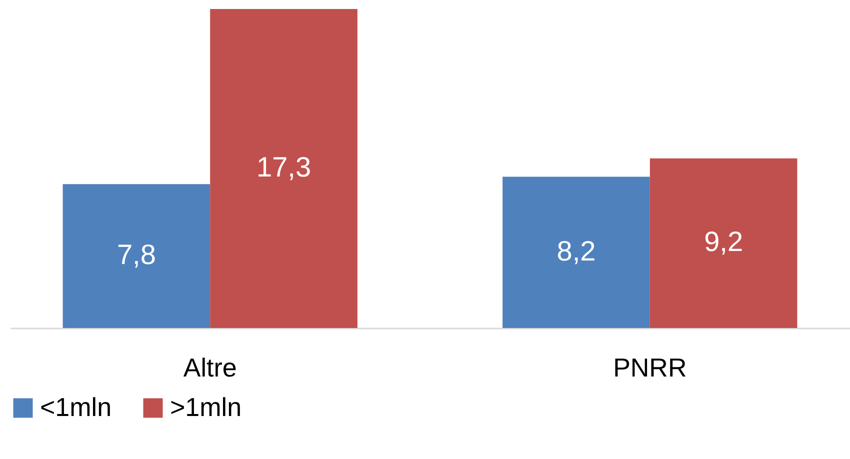 The height and width of the screenshot is (459, 850). I want to click on data-label: 8,2, so click(576, 250).